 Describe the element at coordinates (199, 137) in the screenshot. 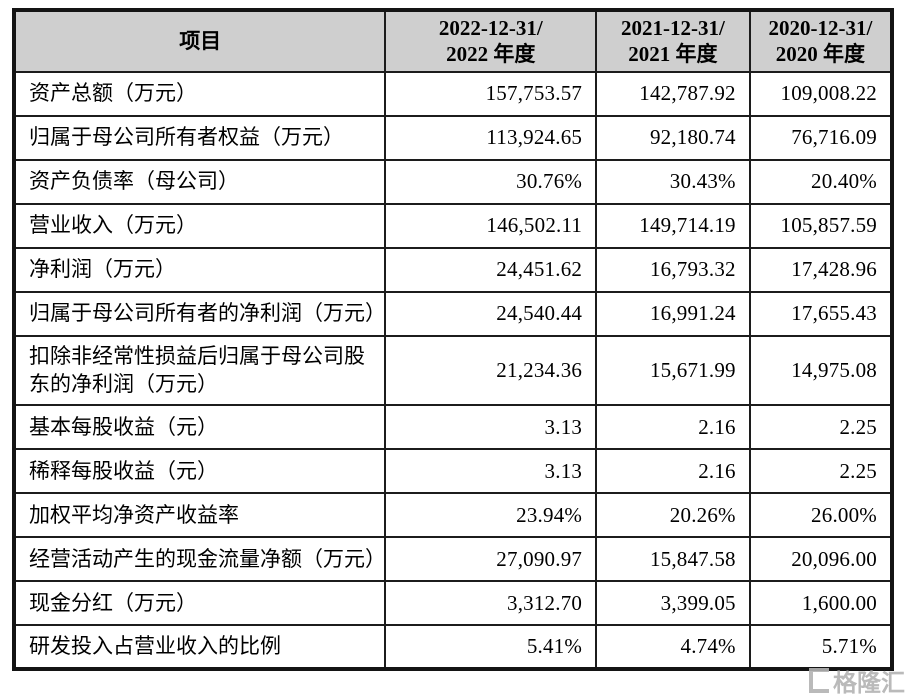

I see `row-label: 归属于母公司所有者权益（万元）` at that location.